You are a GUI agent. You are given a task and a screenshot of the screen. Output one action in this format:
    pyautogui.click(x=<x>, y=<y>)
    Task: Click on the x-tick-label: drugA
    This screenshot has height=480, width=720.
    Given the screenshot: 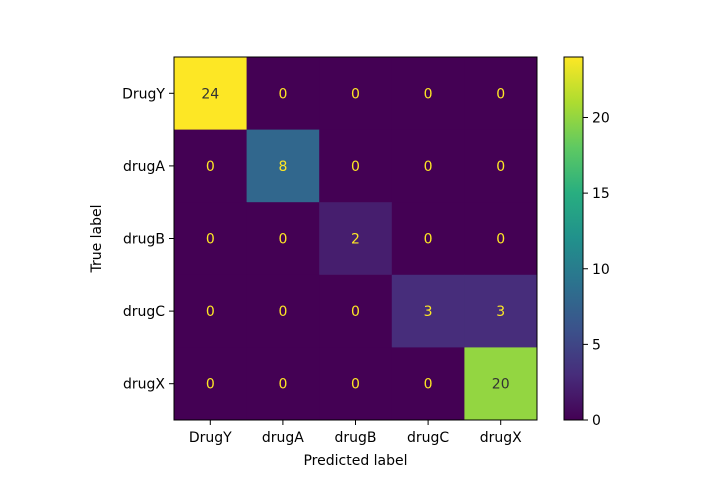 What is the action you would take?
    pyautogui.click(x=283, y=438)
    